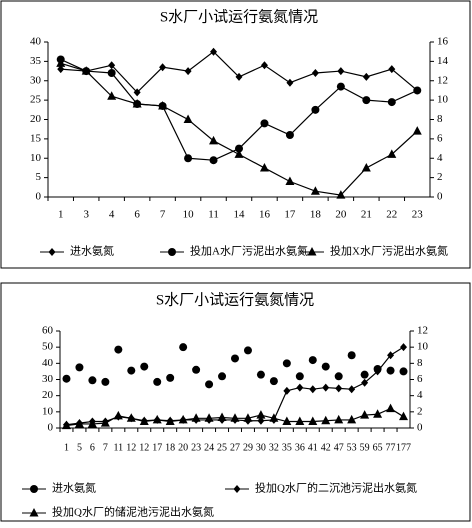  Describe the element at coordinates (313, 447) in the screenshot. I see `x-tick-label: 41` at that location.